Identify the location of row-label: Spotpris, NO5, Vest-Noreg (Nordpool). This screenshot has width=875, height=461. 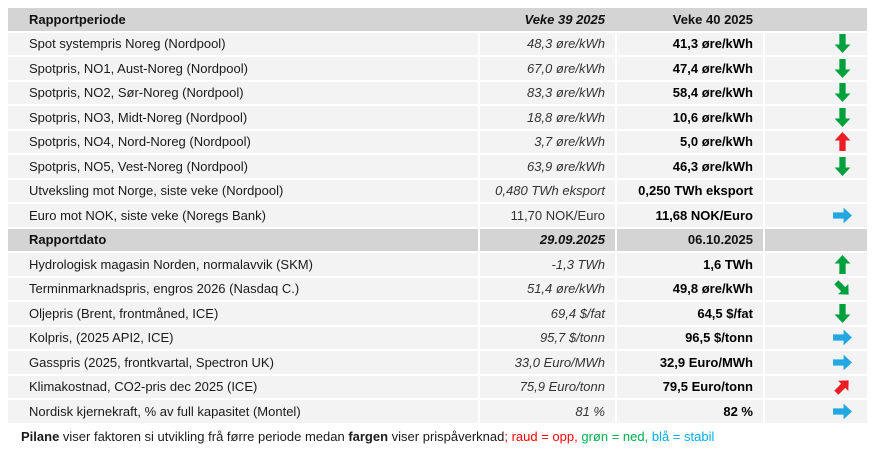
(243, 166).